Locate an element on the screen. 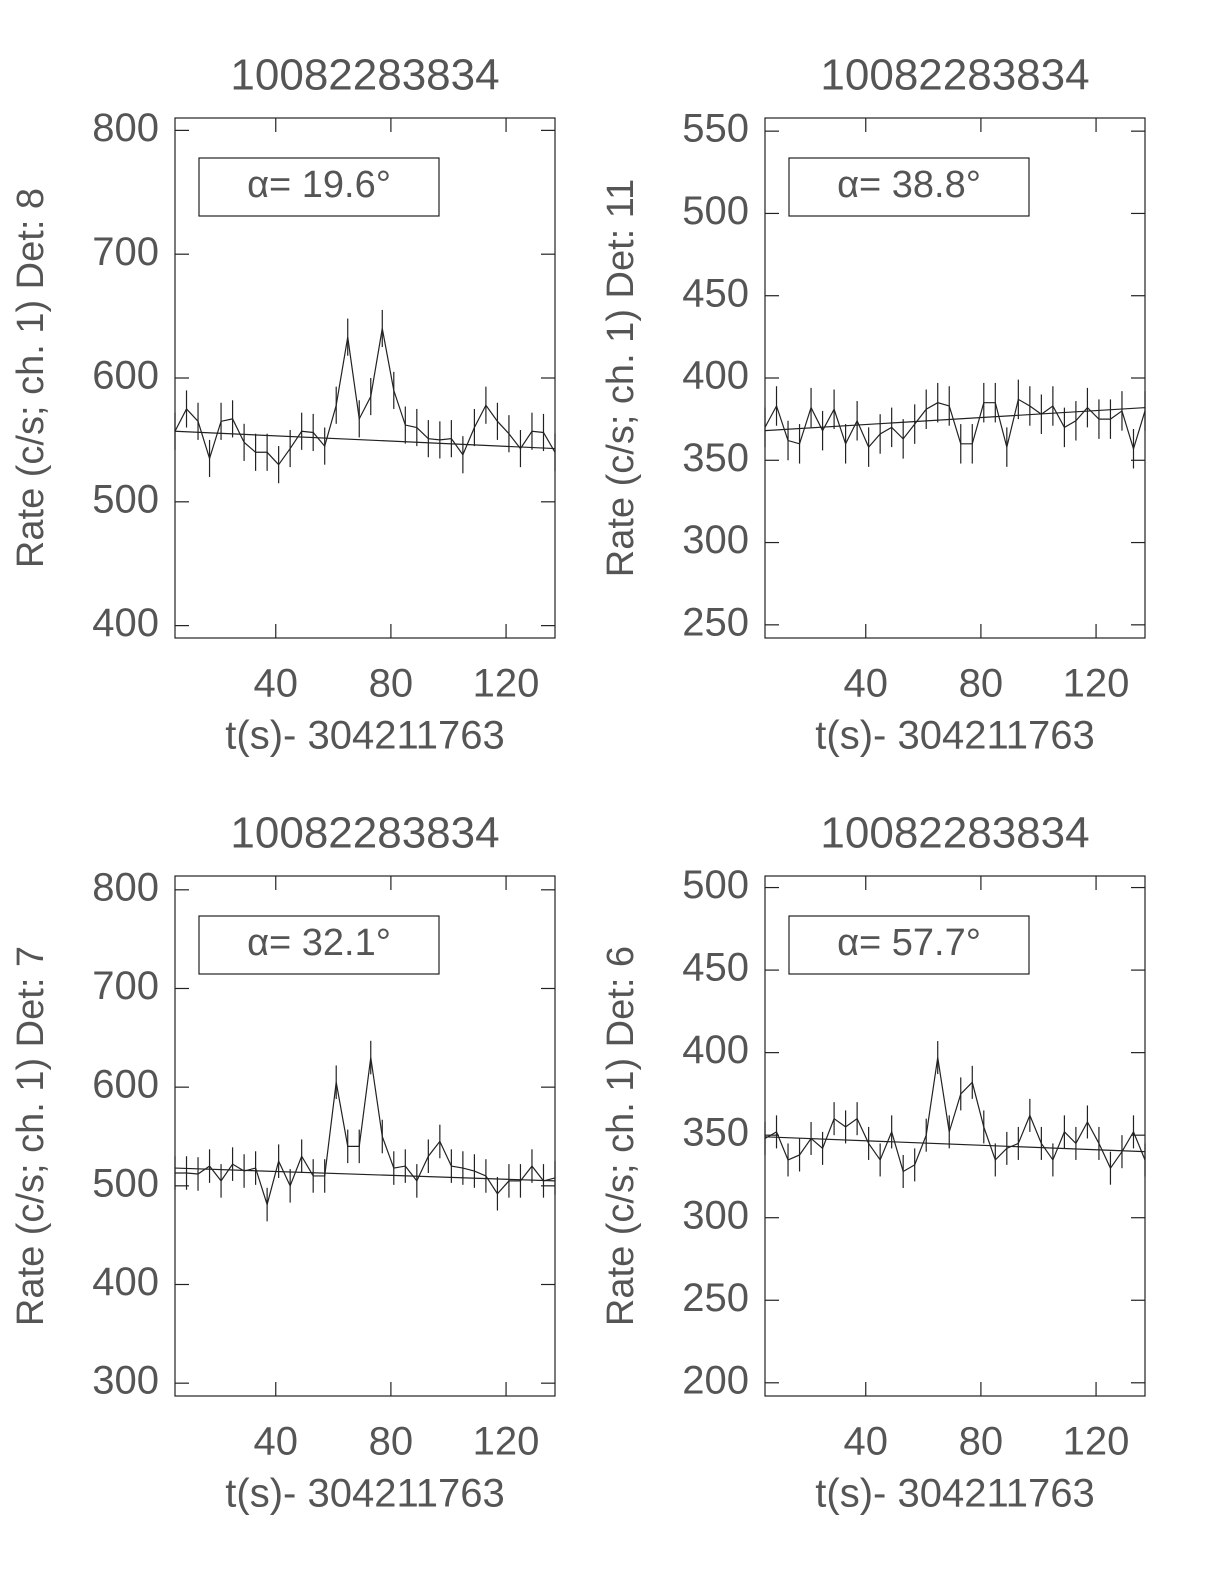 The image size is (1224, 1584). y-axis-label: Rate (c/s; ch. 1) Det: 8 is located at coordinates (31, 378).